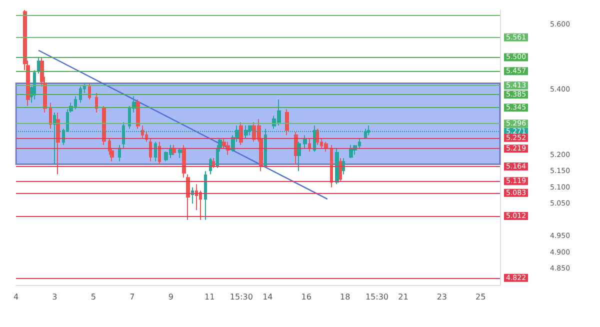 Image resolution: width=600 pixels, height=327 pixels. I want to click on x-tick-label: 25, so click(481, 297).